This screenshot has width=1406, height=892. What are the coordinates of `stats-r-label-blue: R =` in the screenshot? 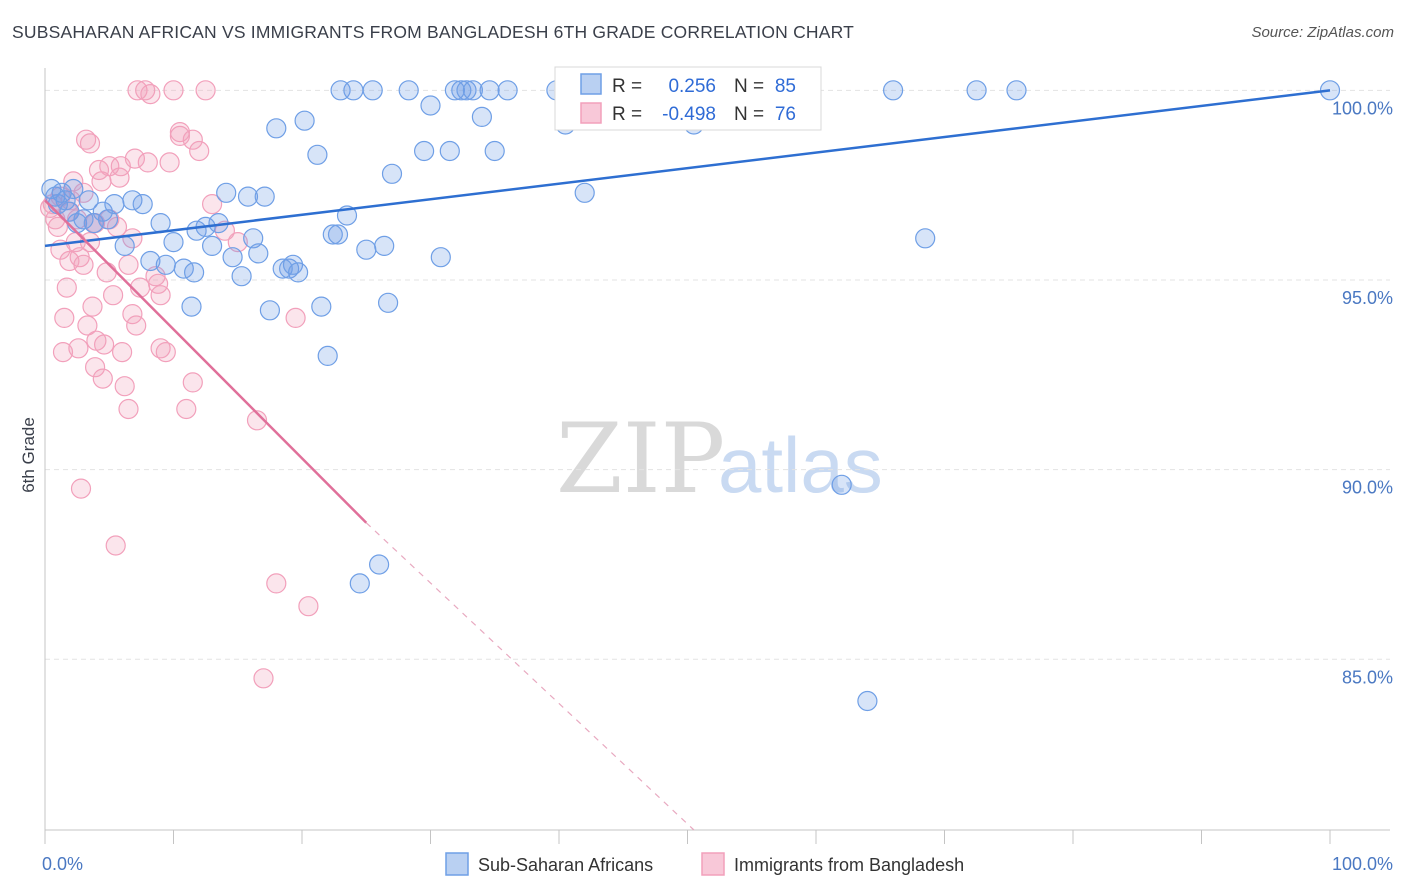 It's located at (627, 86).